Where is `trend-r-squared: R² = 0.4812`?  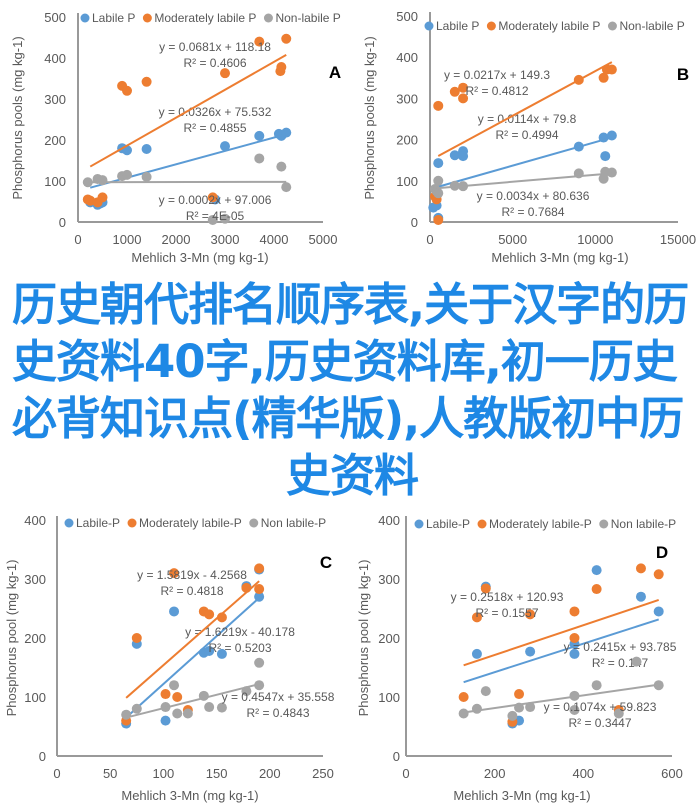
trend-r-squared: R² = 0.4812 is located at coordinates (496, 91).